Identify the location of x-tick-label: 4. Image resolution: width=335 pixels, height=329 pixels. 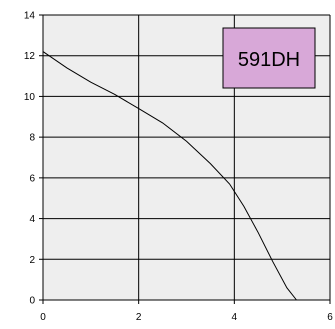
(235, 317).